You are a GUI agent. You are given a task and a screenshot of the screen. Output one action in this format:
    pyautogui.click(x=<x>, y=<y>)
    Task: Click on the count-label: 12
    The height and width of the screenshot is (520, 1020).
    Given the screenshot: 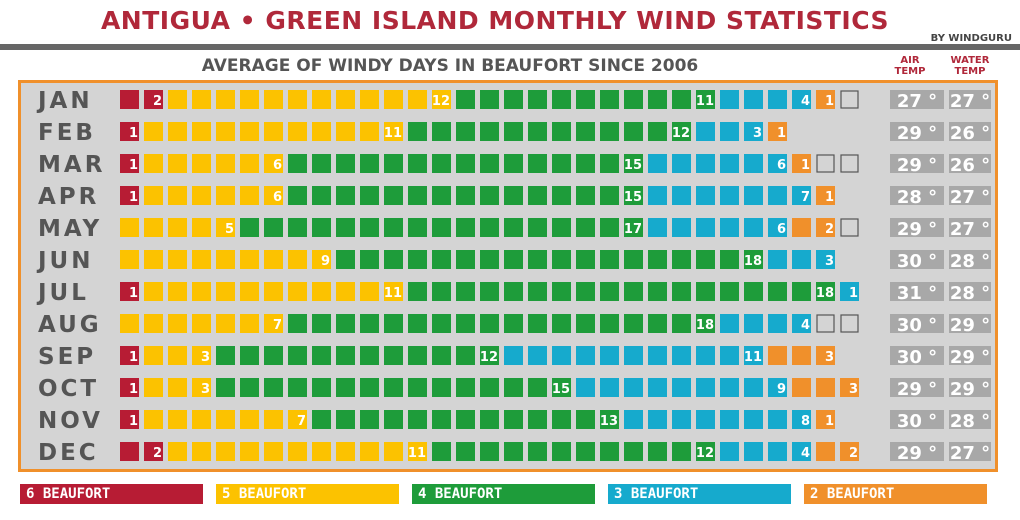 What is the action you would take?
    pyautogui.click(x=681, y=133)
    